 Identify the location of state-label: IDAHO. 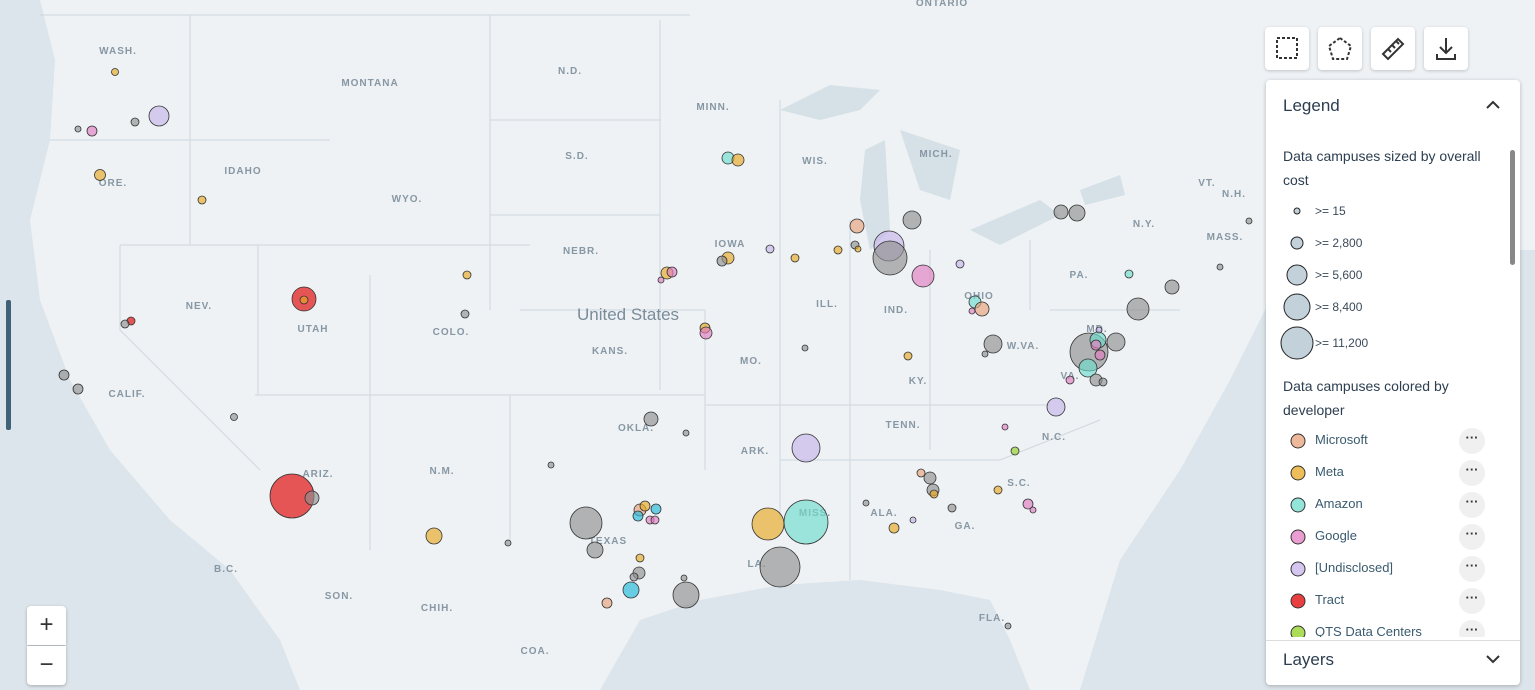
(242, 171).